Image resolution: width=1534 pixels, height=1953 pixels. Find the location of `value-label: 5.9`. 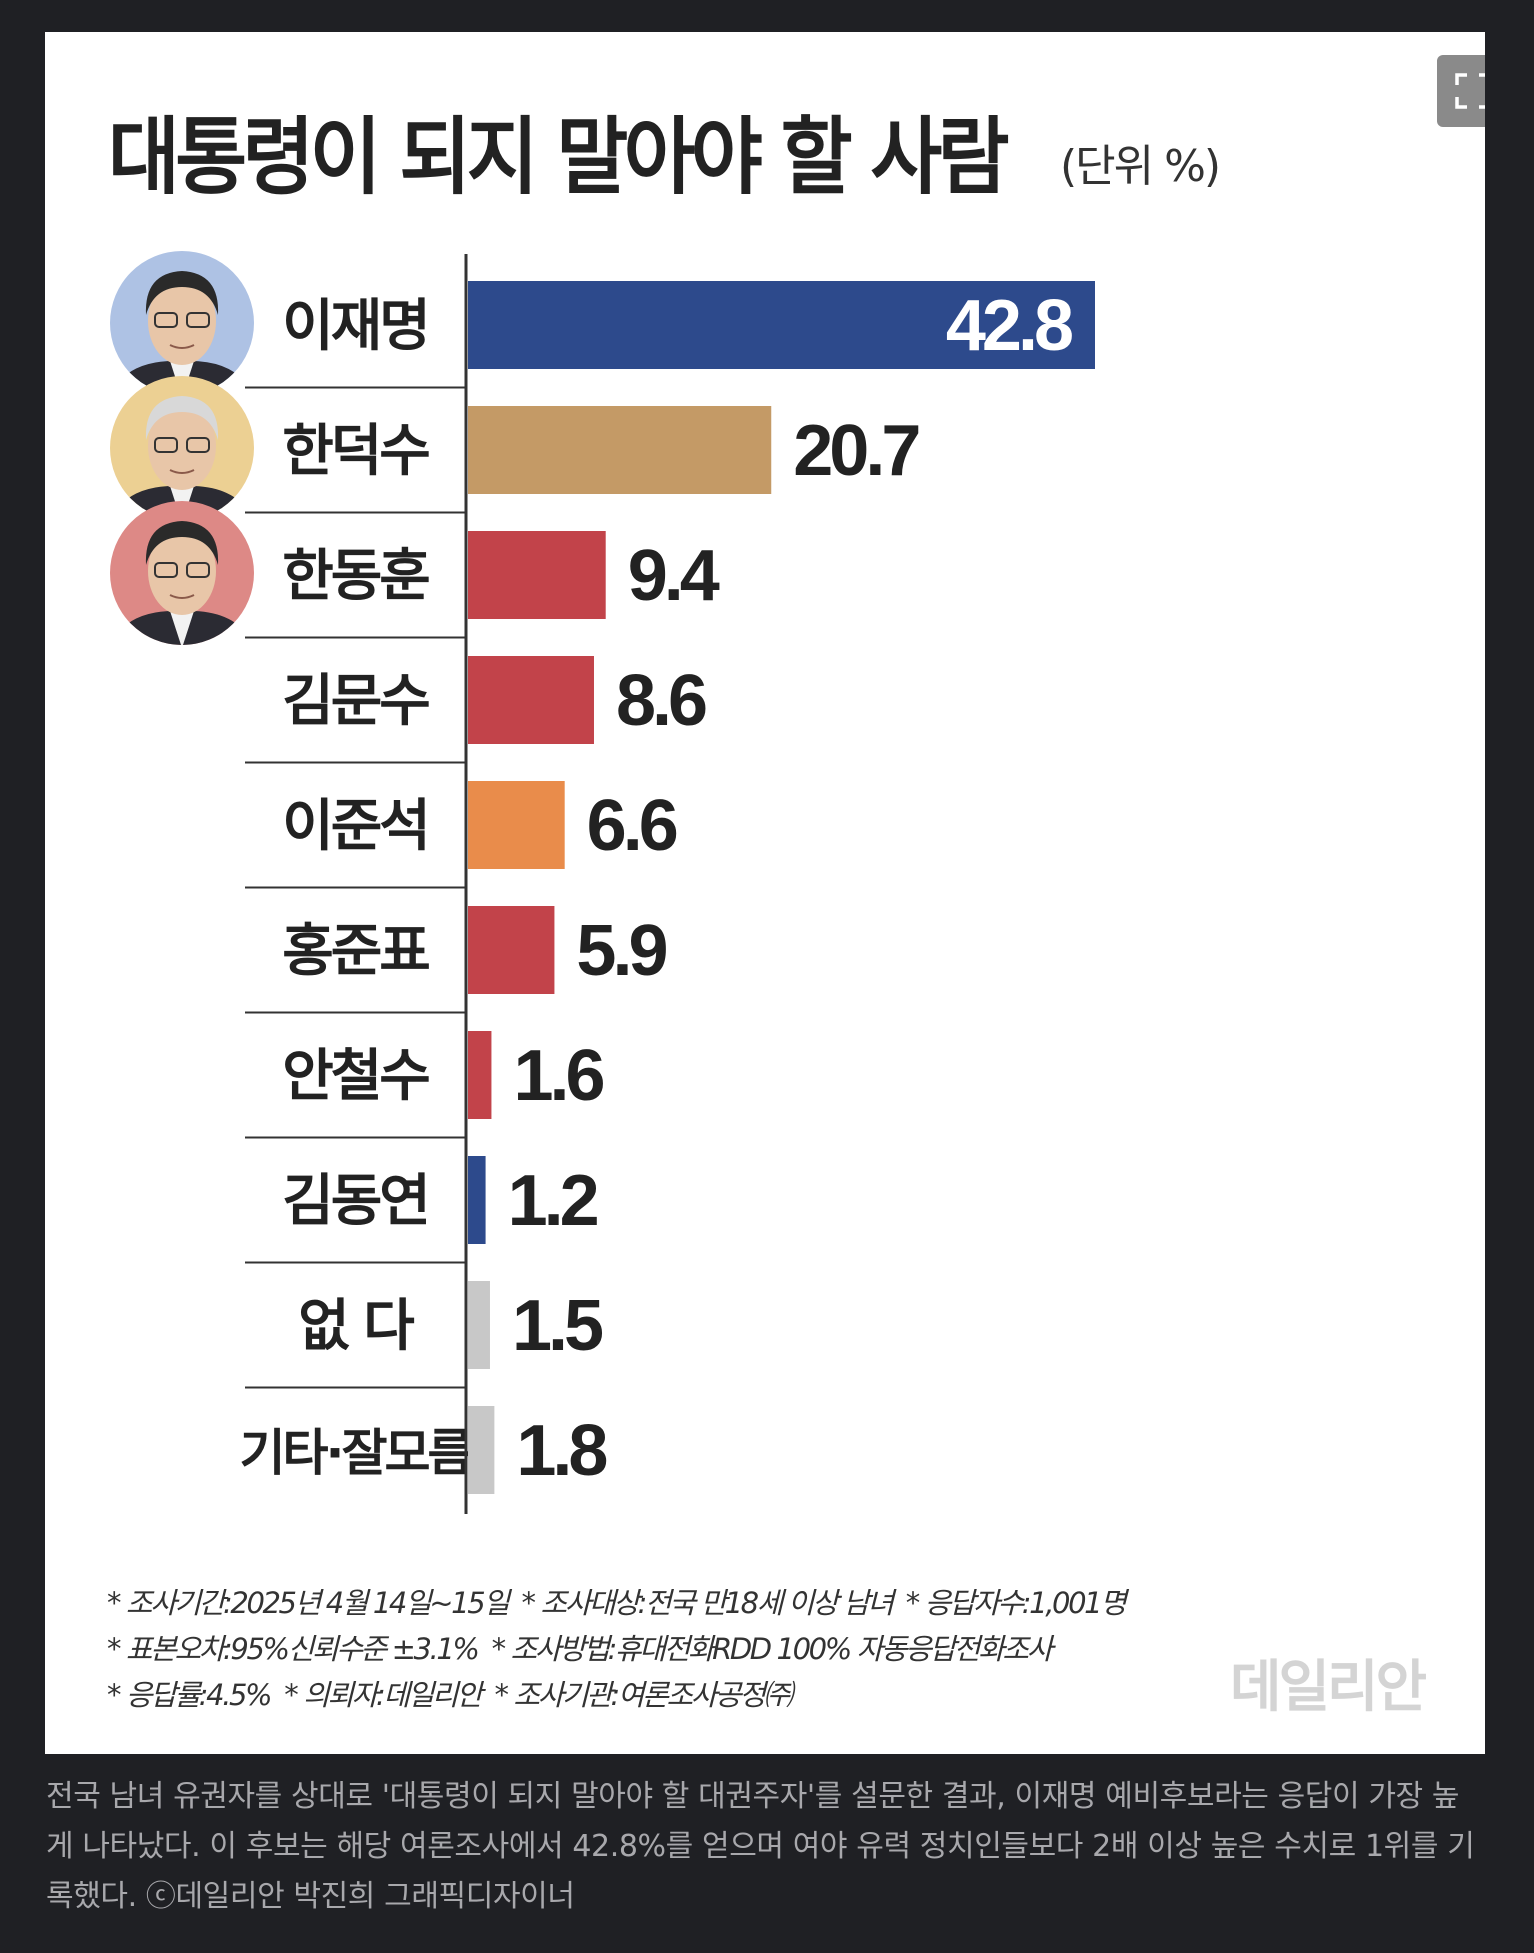

value-label: 5.9 is located at coordinates (621, 951).